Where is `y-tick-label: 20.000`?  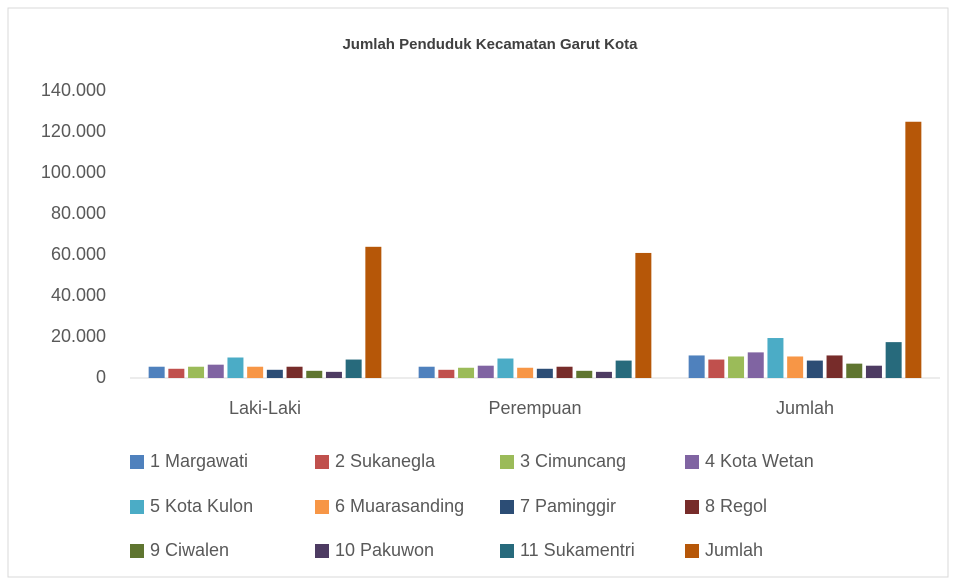 y-tick-label: 20.000 is located at coordinates (78, 336).